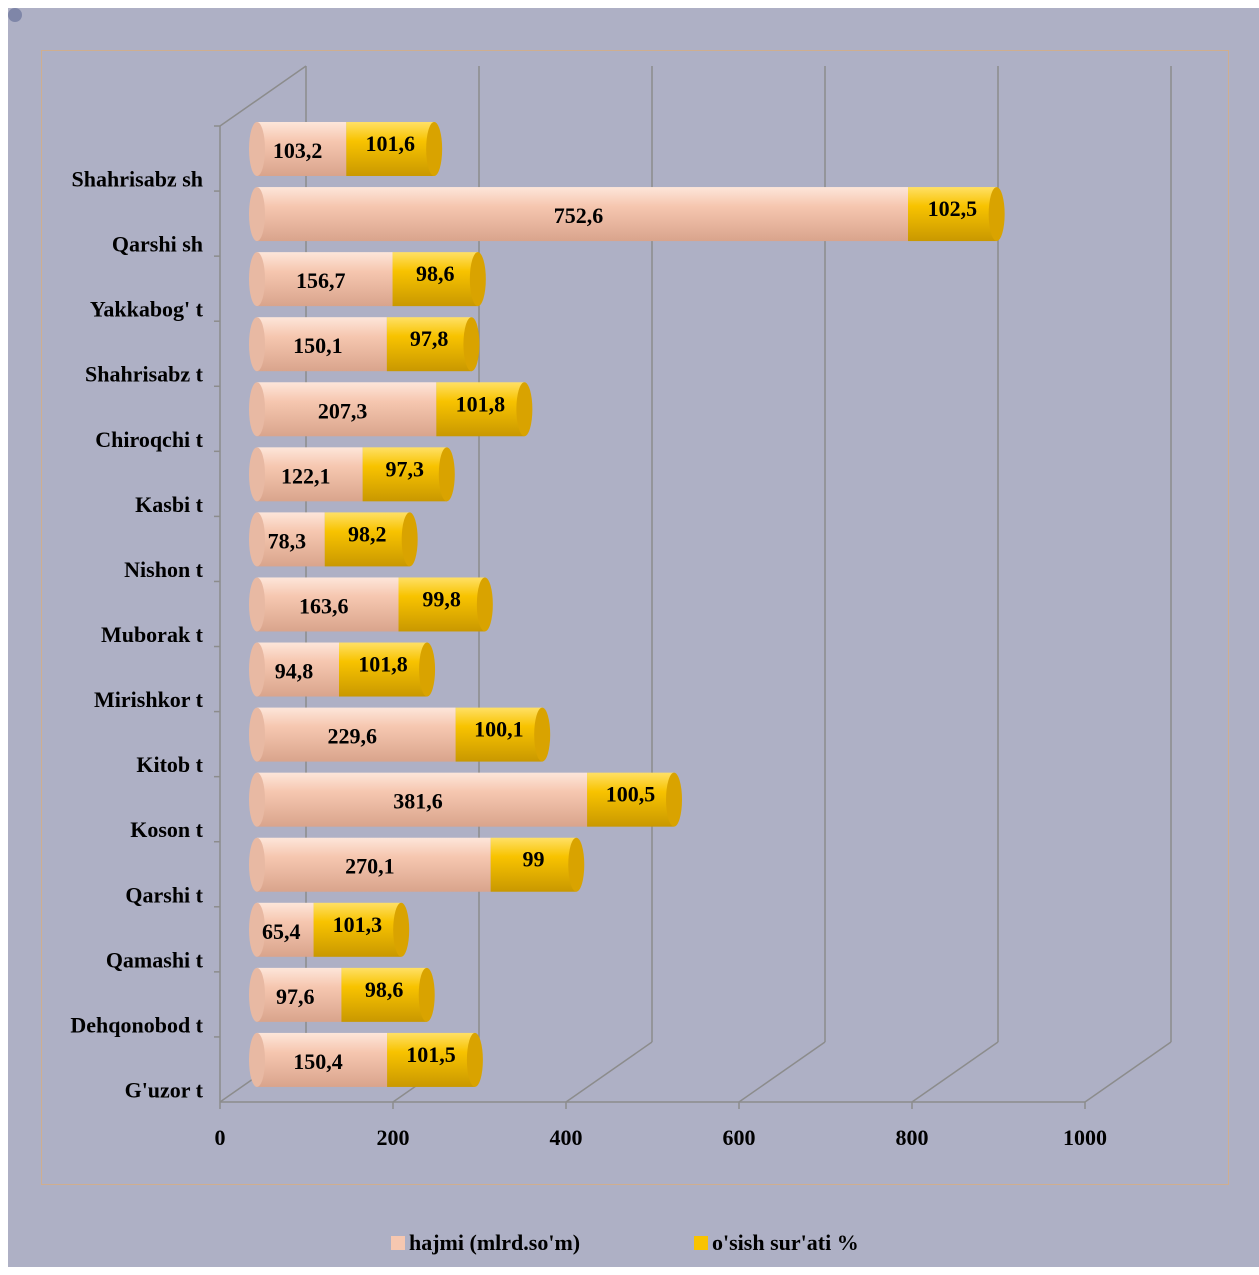 This screenshot has height=1275, width=1259. What do you see at coordinates (776, 1243) in the screenshot?
I see `legend-item-osish: o'sish sur'ati %` at bounding box center [776, 1243].